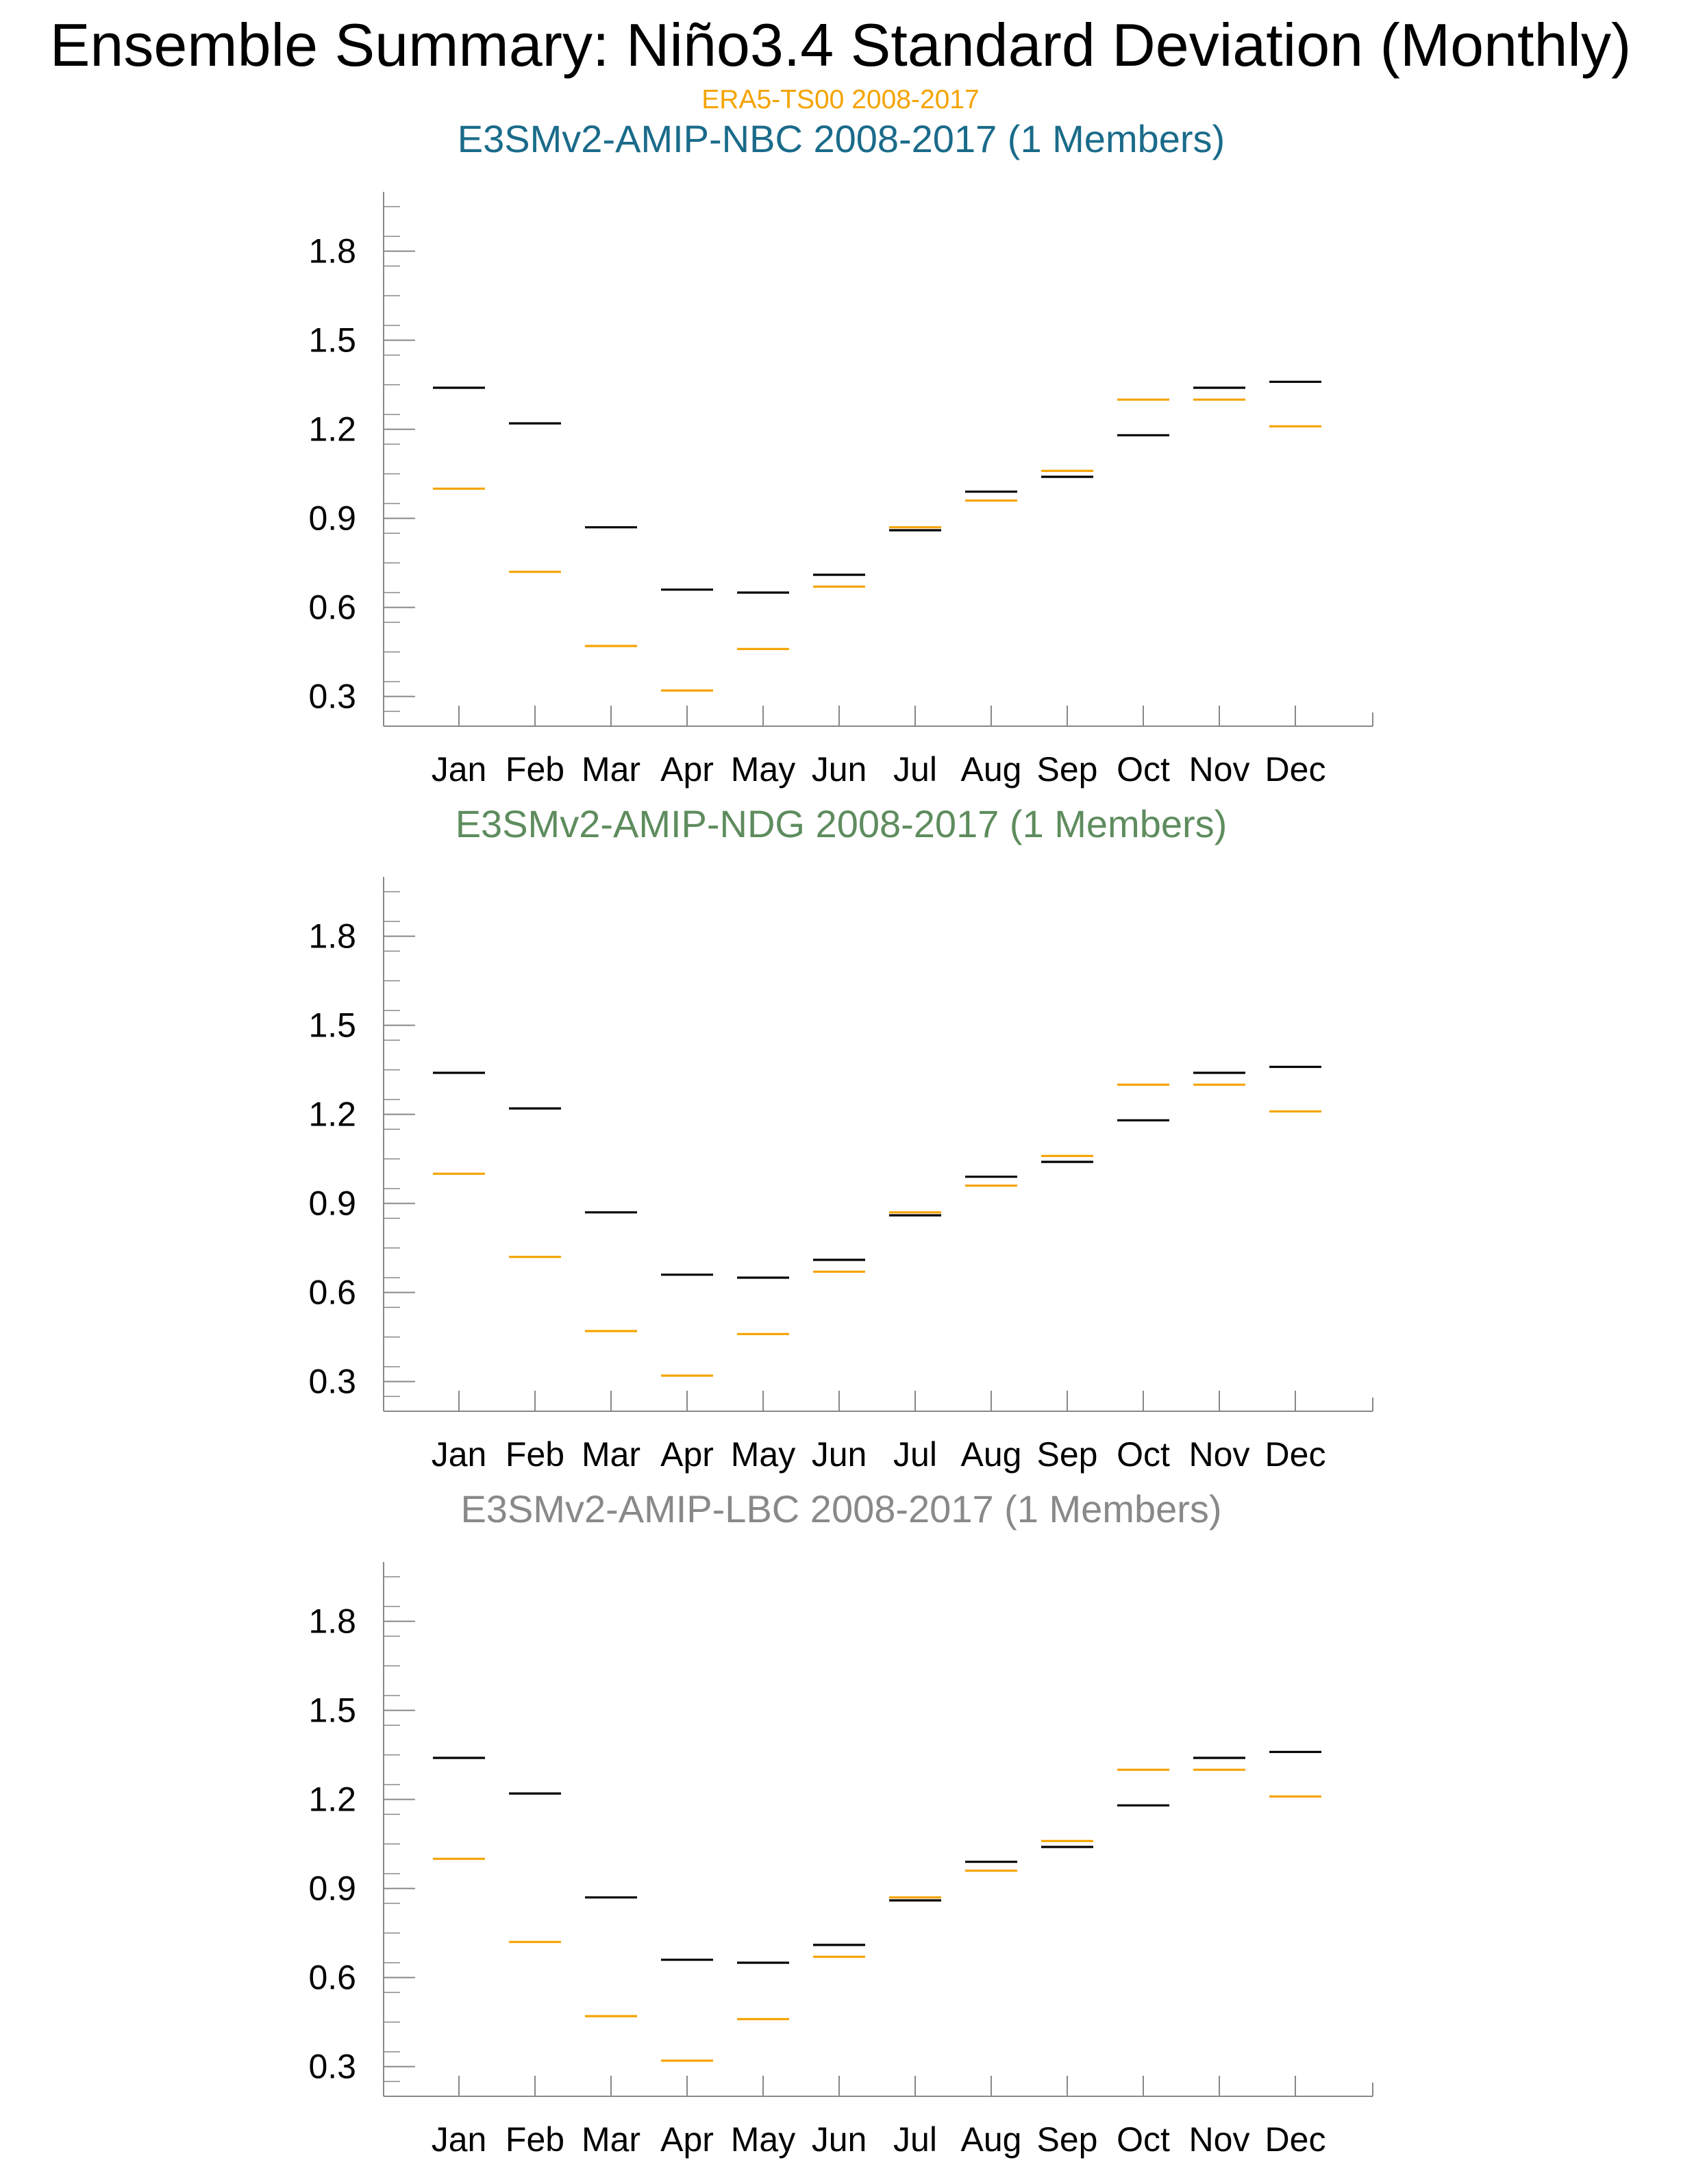  I want to click on panel-title: E3SMv2-AMIP-NBC 2008-2017 (1 Members), so click(841, 138).